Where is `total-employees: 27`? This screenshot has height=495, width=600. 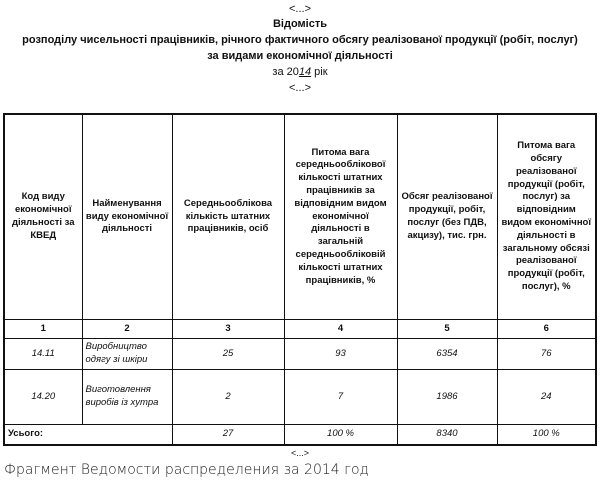 total-employees: 27 is located at coordinates (228, 435).